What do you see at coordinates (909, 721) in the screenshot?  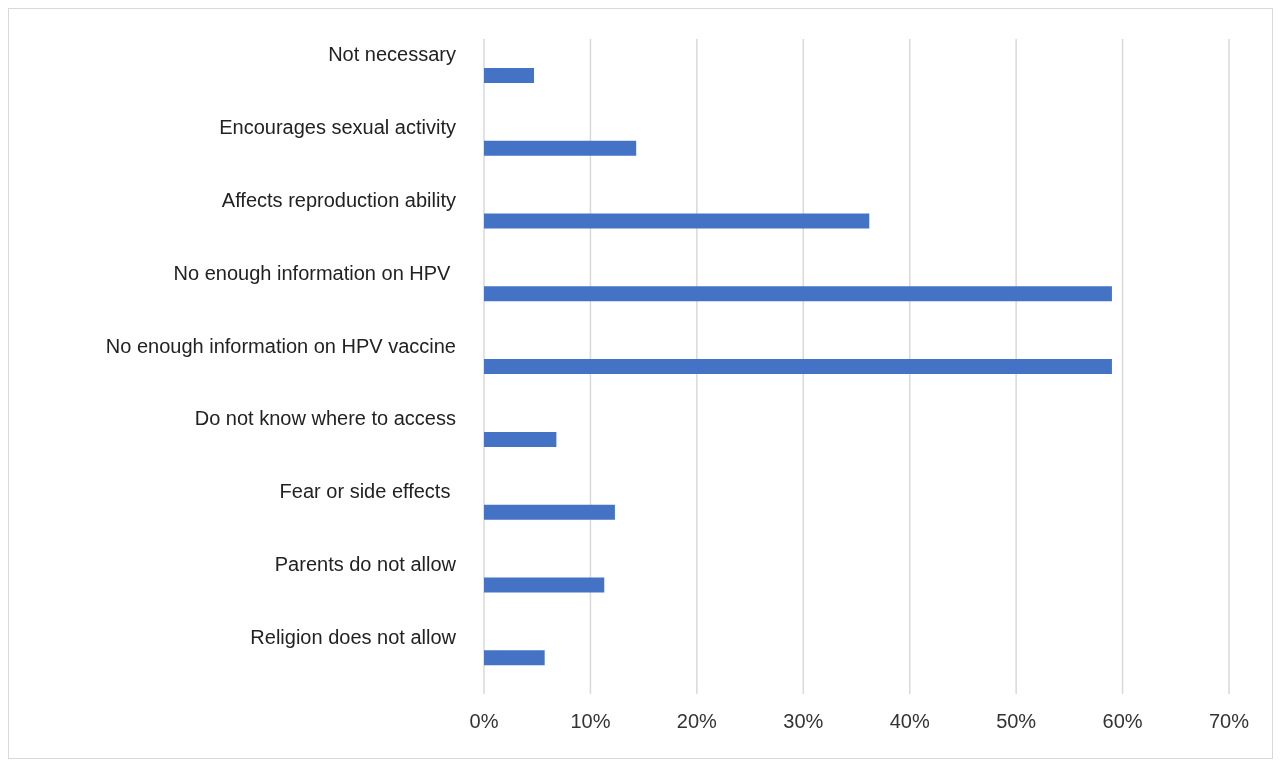 I see `x-tick-label: 40%` at bounding box center [909, 721].